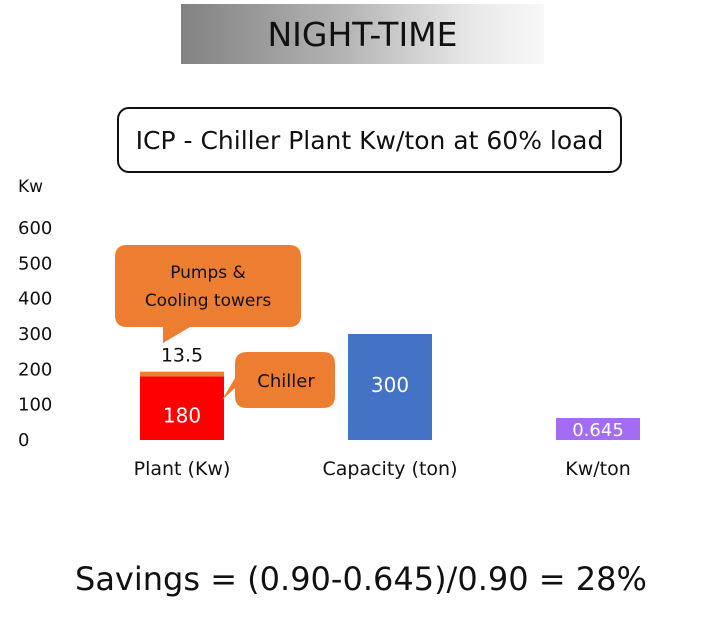  What do you see at coordinates (208, 273) in the screenshot?
I see `callout-pumps-line1: Pumps &` at bounding box center [208, 273].